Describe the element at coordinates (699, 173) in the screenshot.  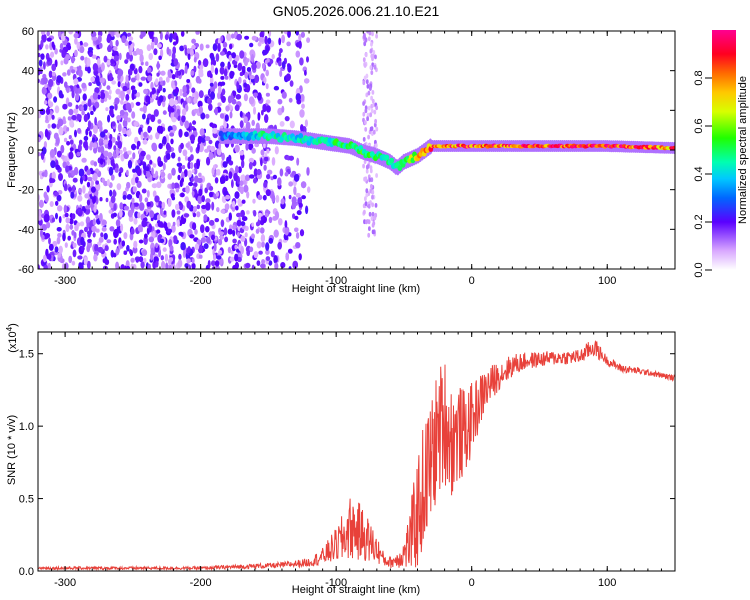
I see `colorbar-tick-label: 0.4` at that location.